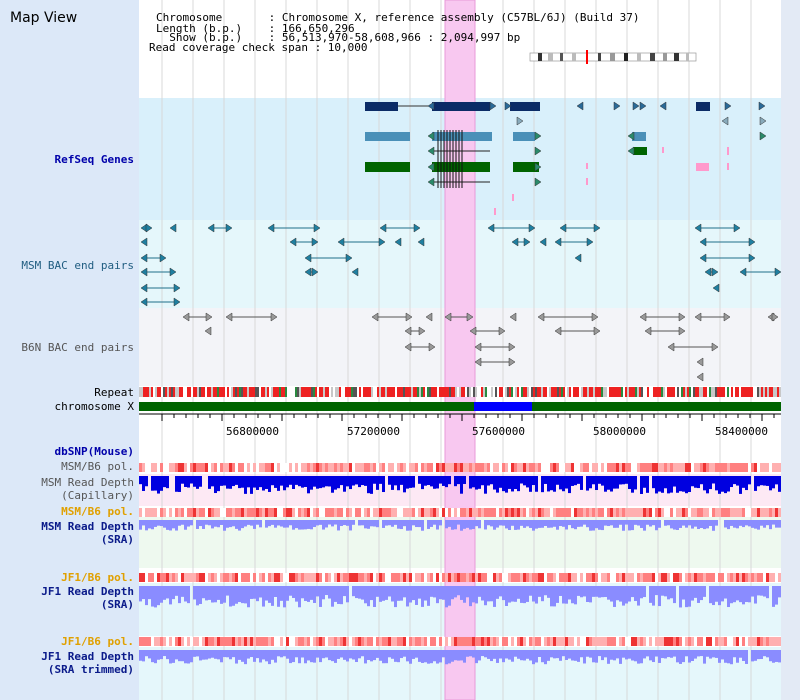 This screenshot has height=700, width=800. What do you see at coordinates (77, 347) in the screenshot?
I see `track-label-b6n-bac-end-pairs: B6N BAC end pairs` at bounding box center [77, 347].